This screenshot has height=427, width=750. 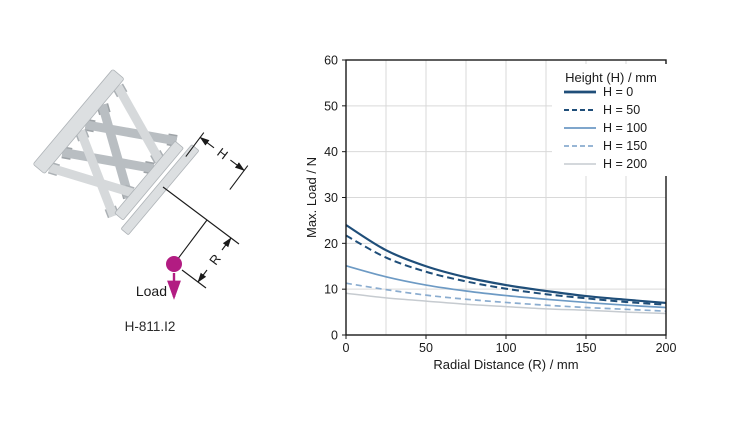 I want to click on model-label: H-811.I2, so click(x=150, y=326).